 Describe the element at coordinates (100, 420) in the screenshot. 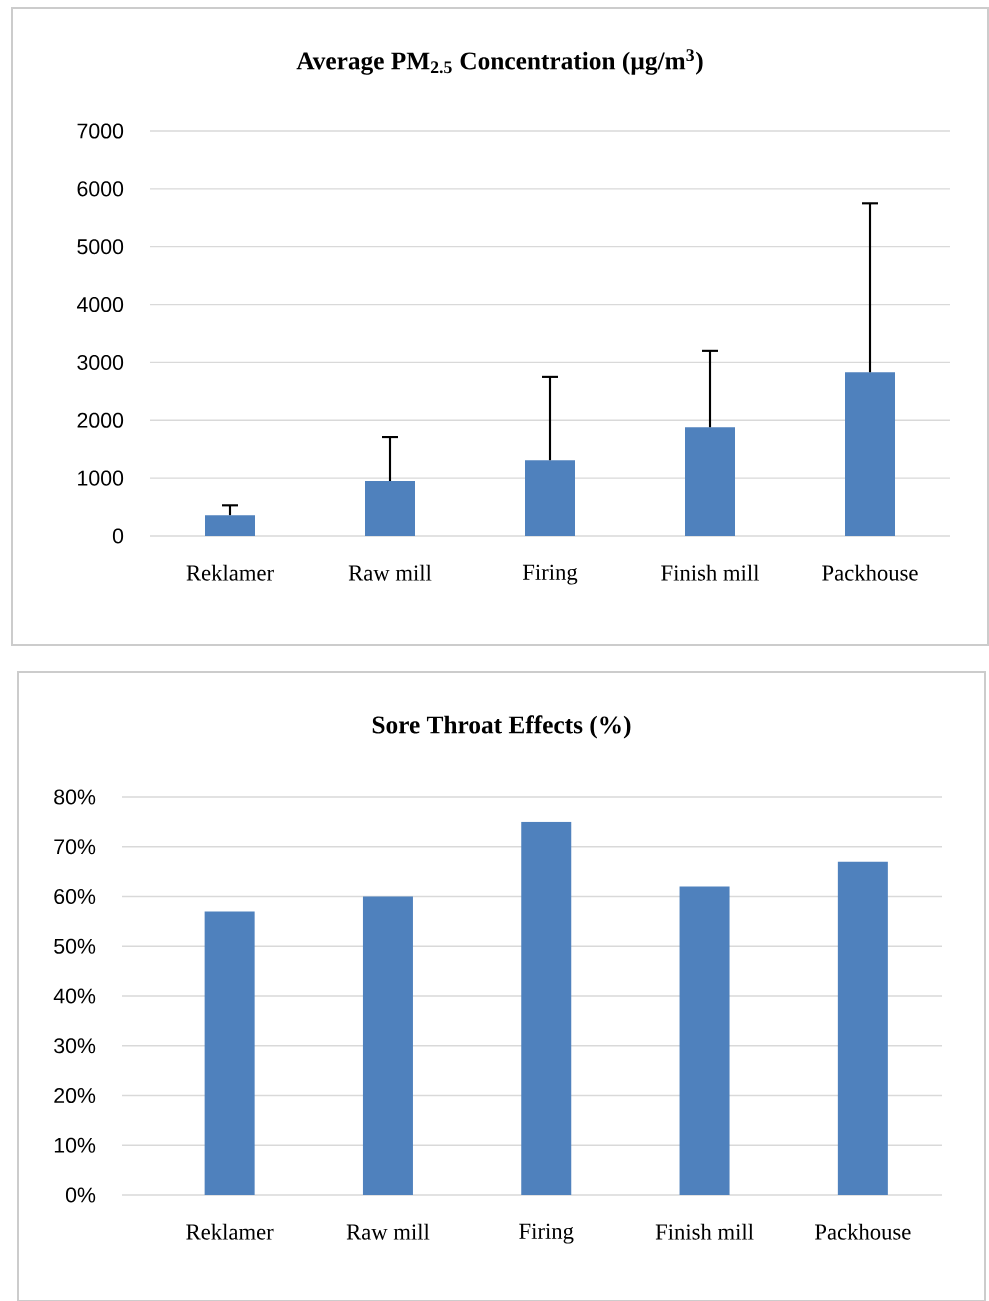

I see `y-tick-label: 2000` at that location.